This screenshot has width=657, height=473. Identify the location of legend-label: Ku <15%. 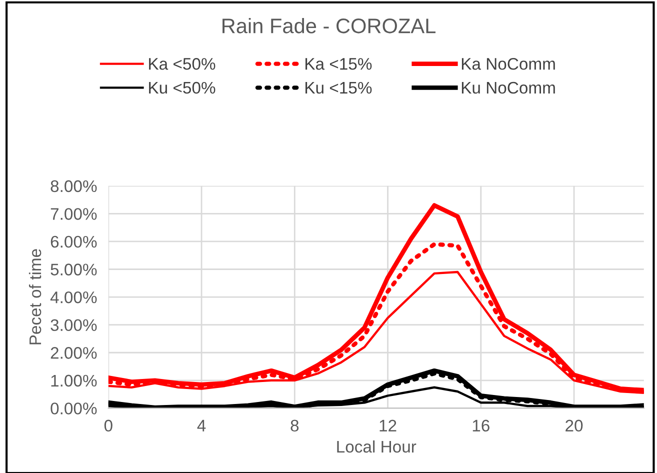
(339, 88).